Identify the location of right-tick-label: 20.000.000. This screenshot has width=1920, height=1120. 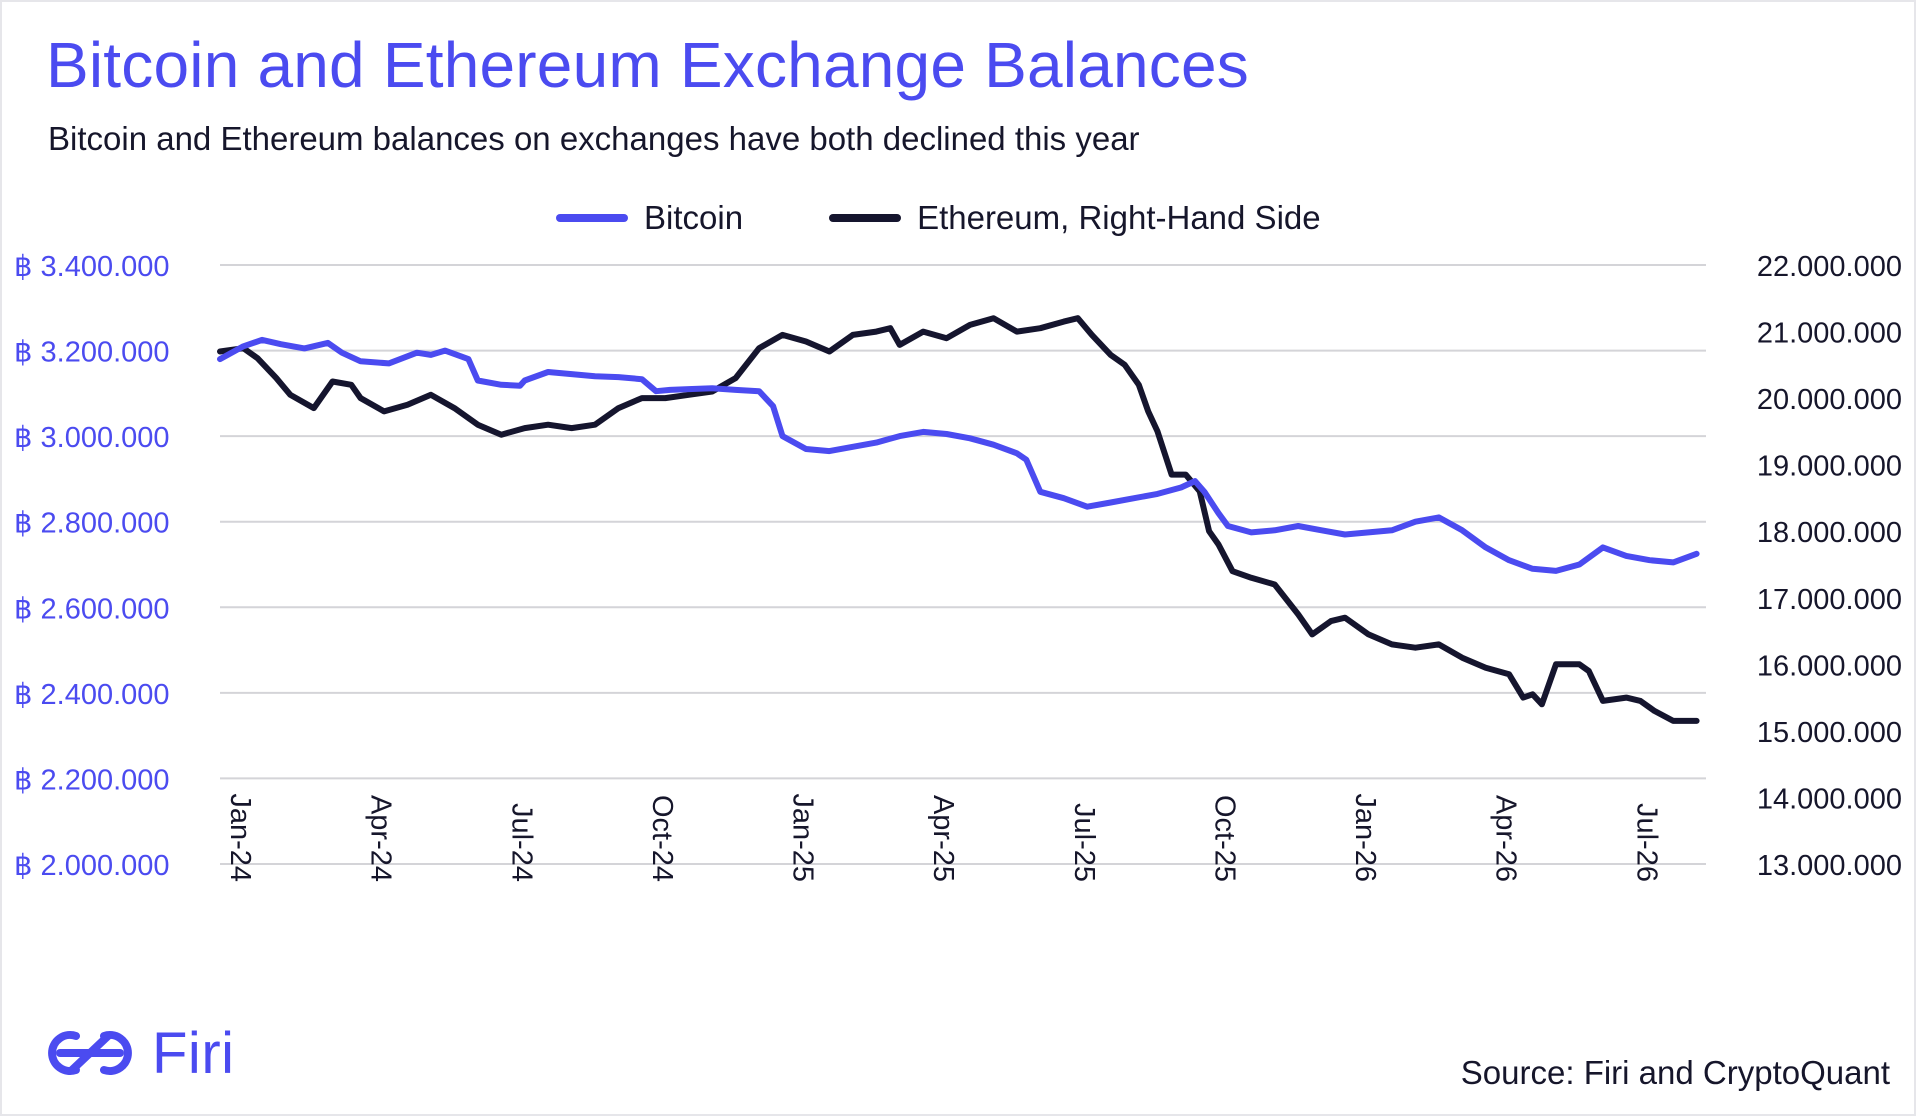
(1829, 400).